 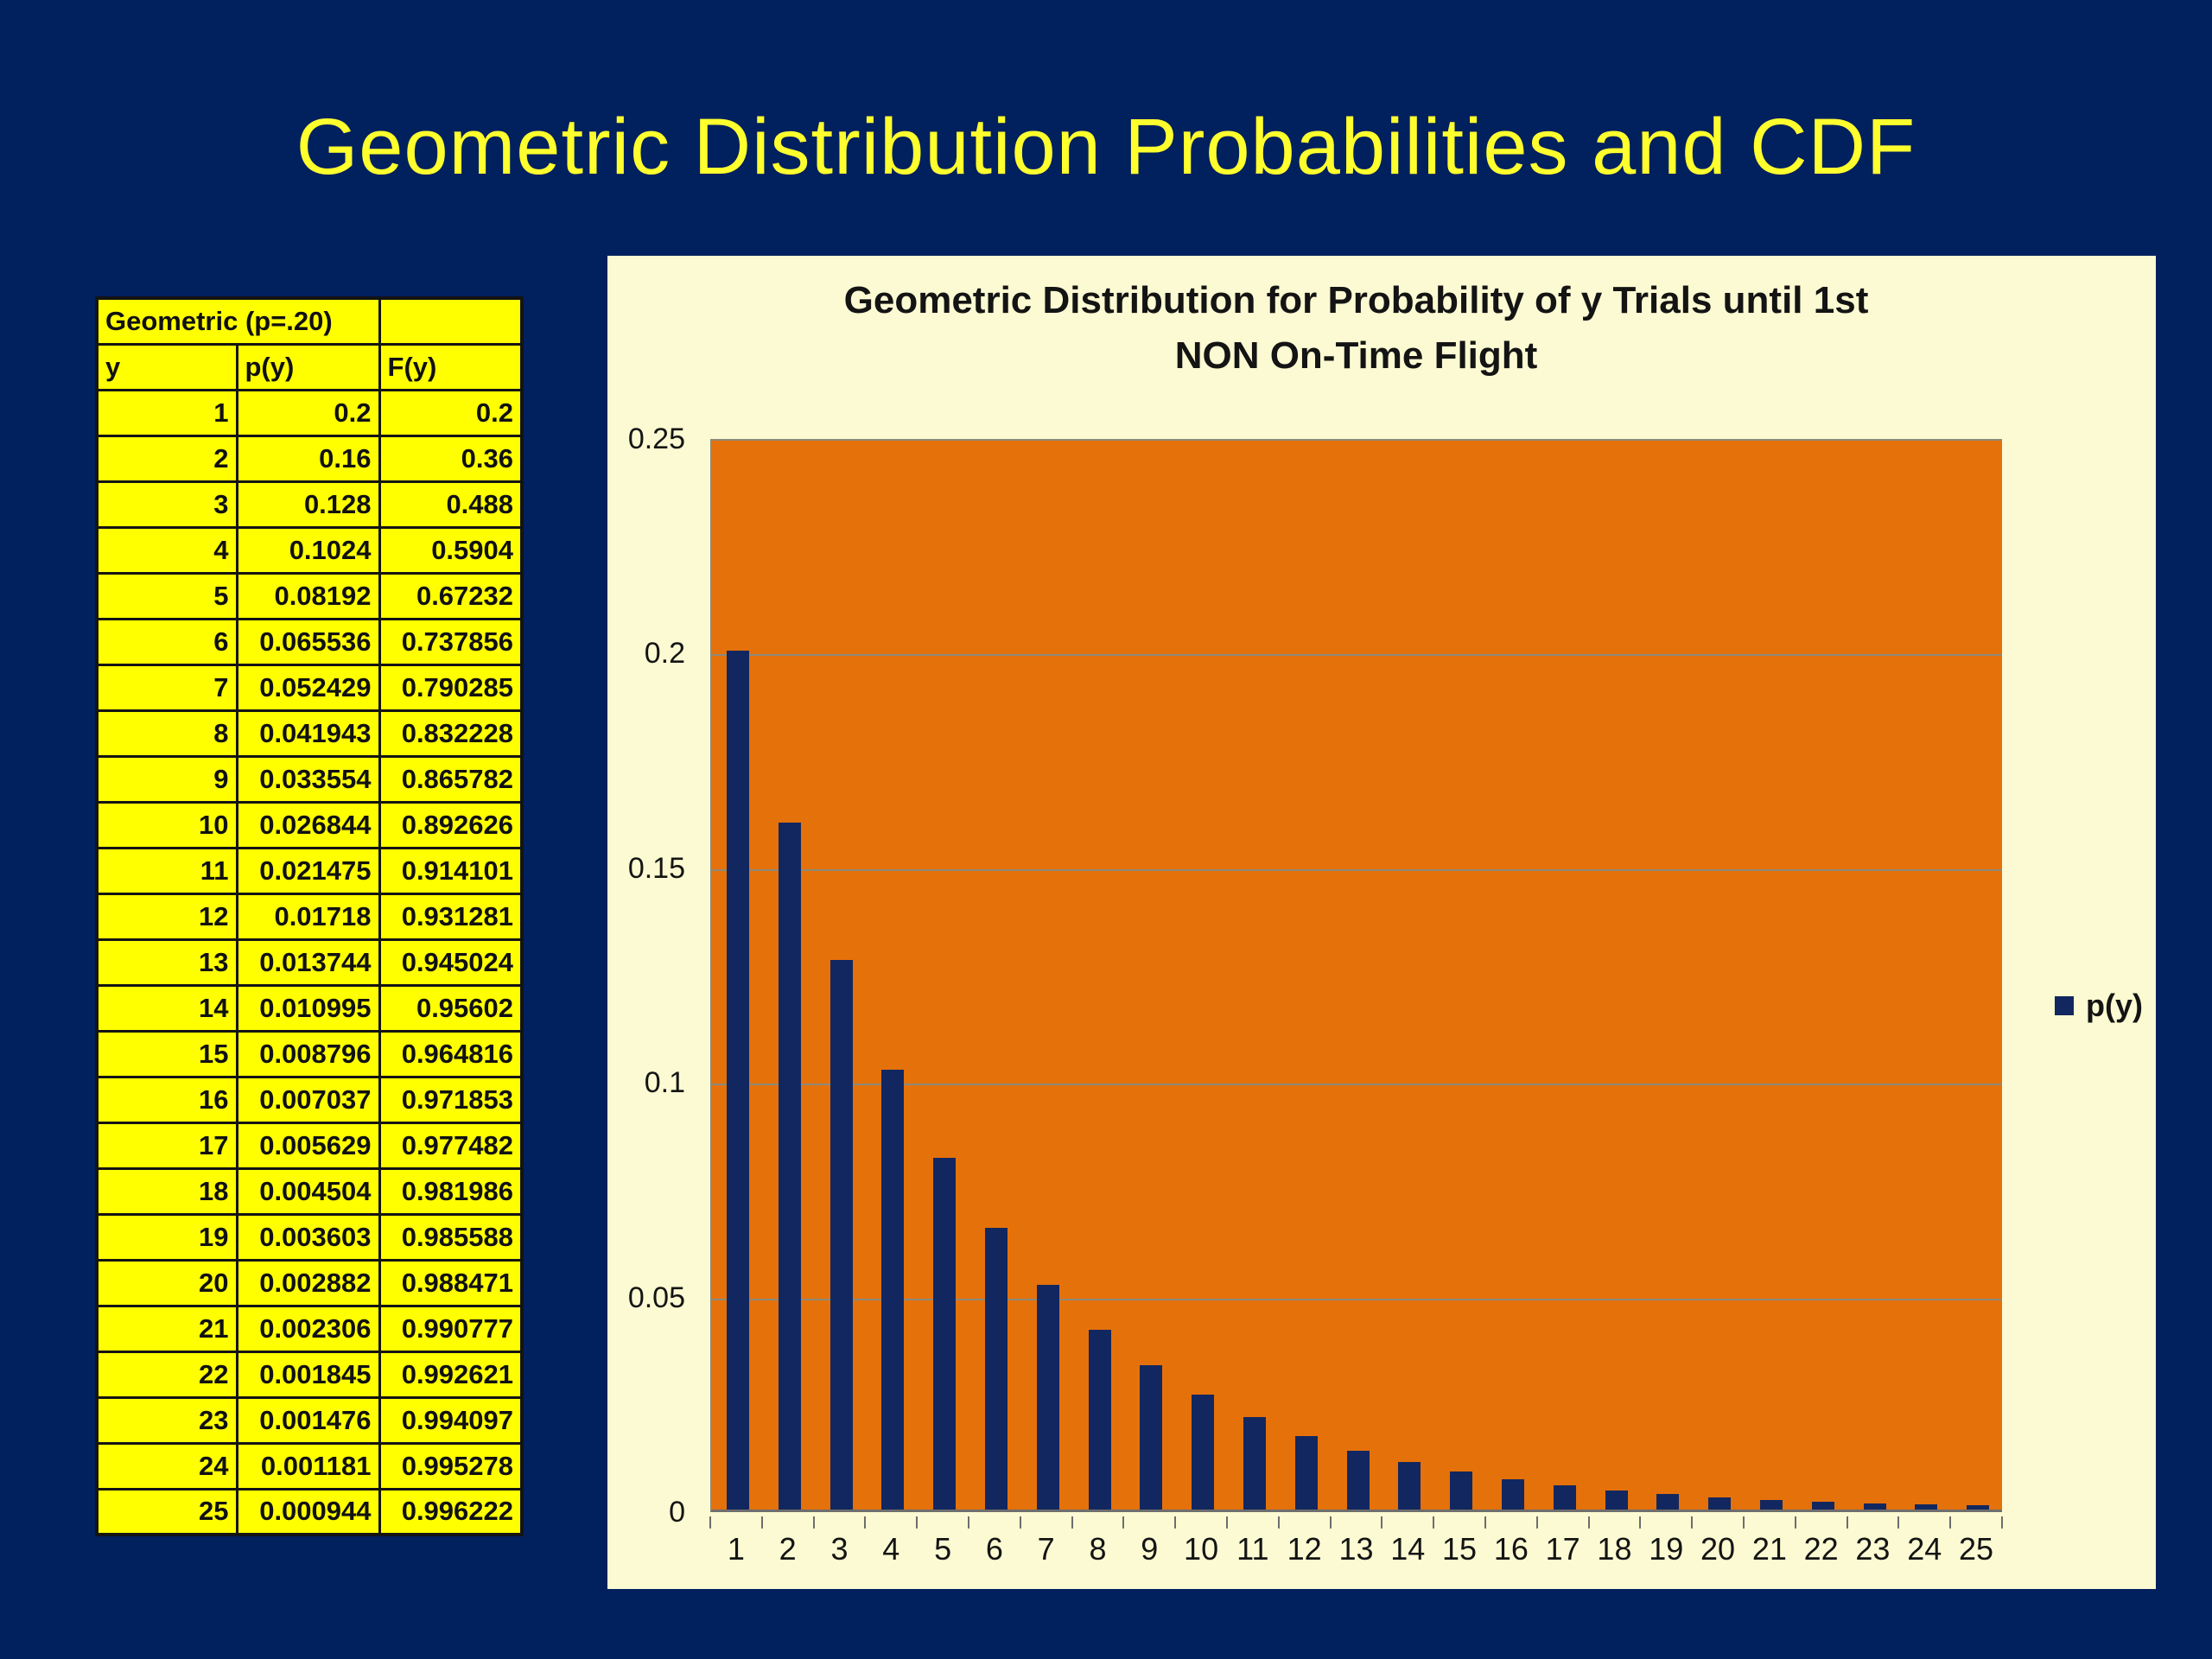 I want to click on table-cell-fy: 0.995278, so click(x=451, y=1466).